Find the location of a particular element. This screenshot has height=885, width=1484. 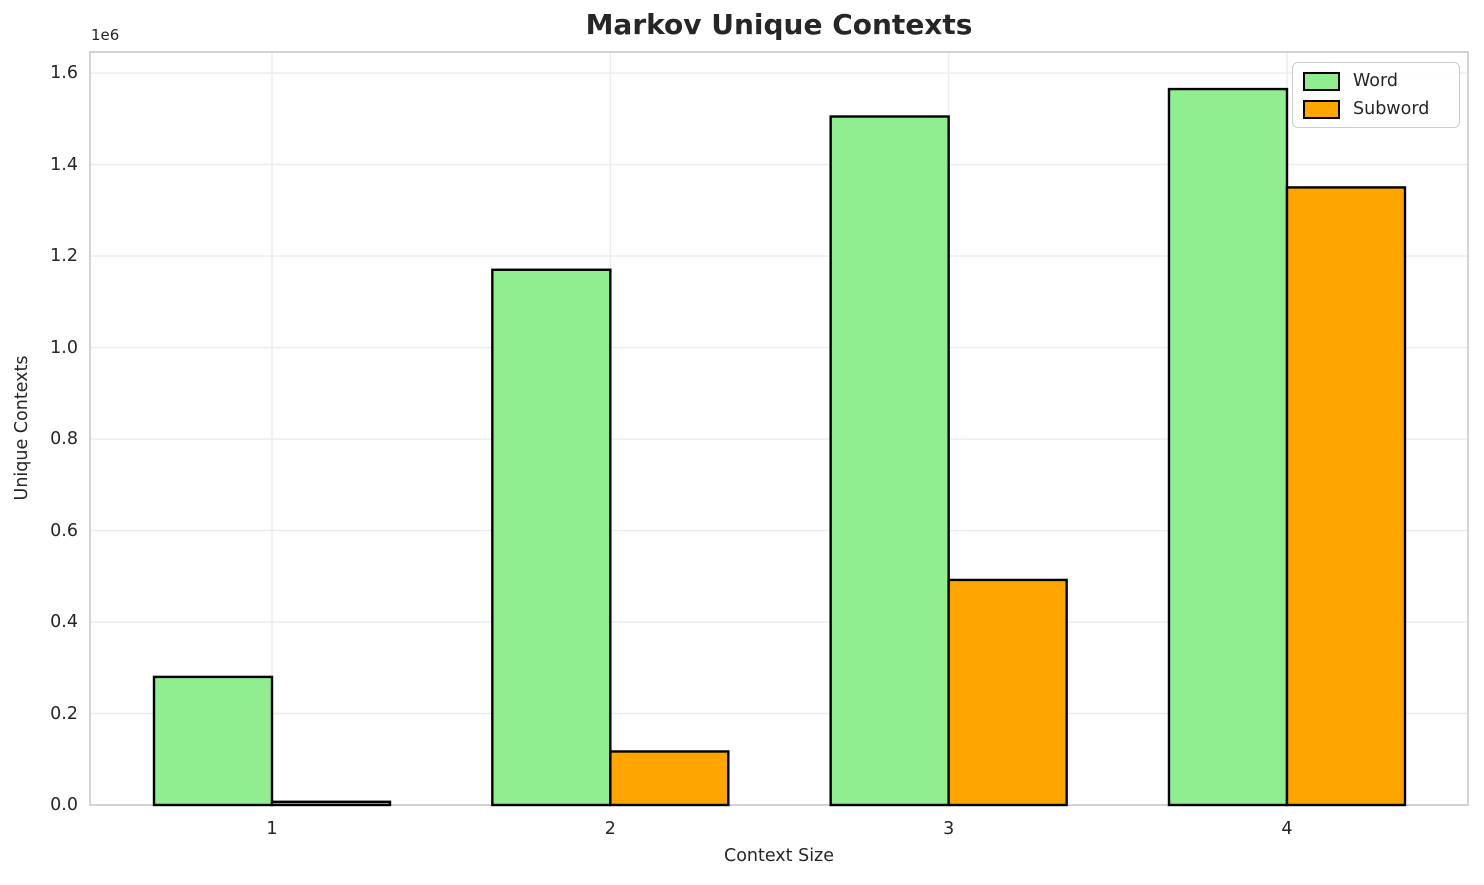

legend-swatch-word is located at coordinates (1321, 81).